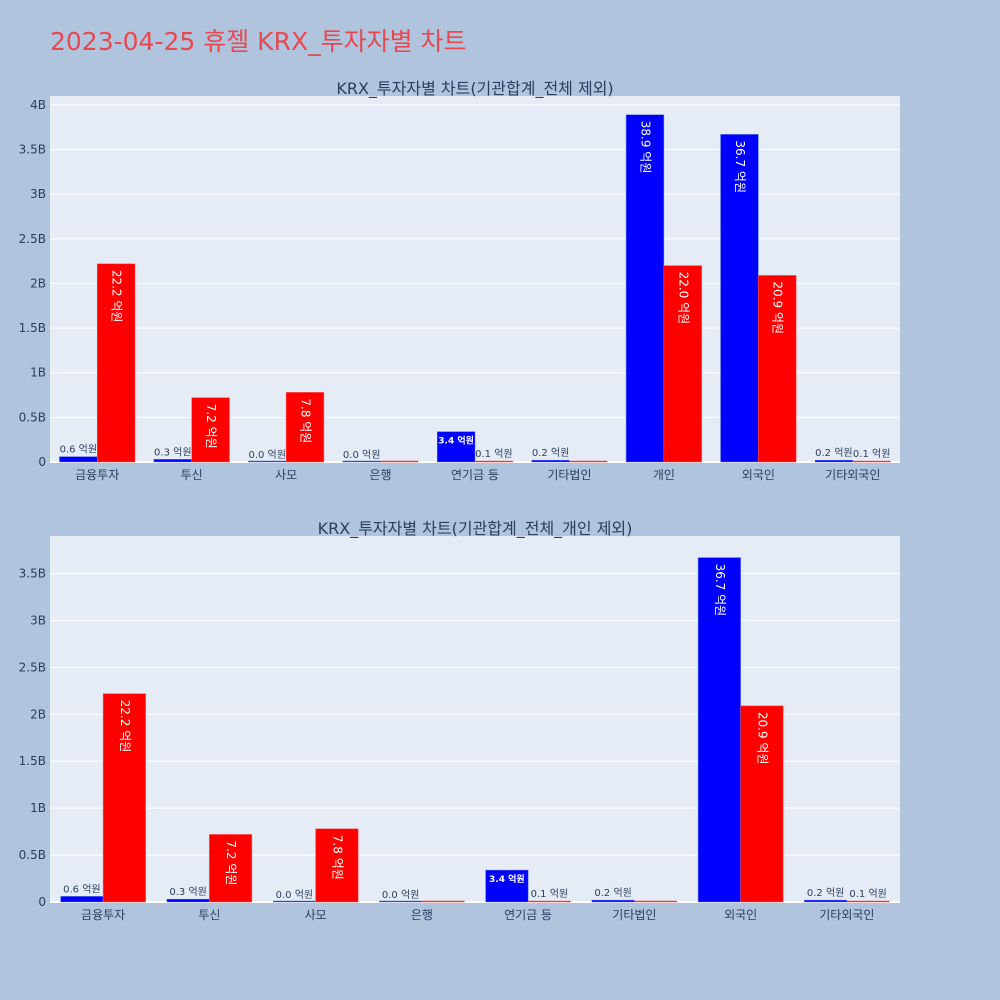 The height and width of the screenshot is (1000, 1000). What do you see at coordinates (474, 89) in the screenshot?
I see `chart-title: KRX_투자자별 차트(기관합계_전체 제외)` at bounding box center [474, 89].